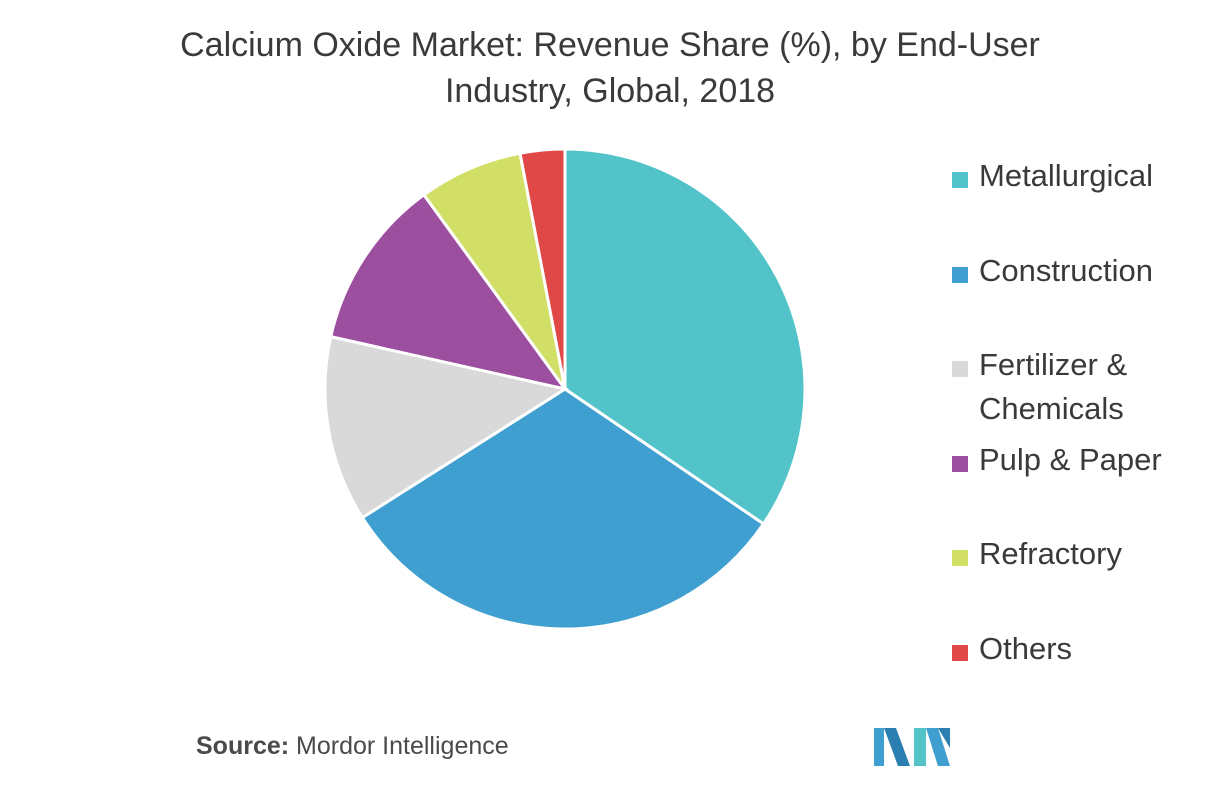 Image resolution: width=1218 pixels, height=787 pixels. I want to click on legend-label: Refractory, so click(1050, 553).